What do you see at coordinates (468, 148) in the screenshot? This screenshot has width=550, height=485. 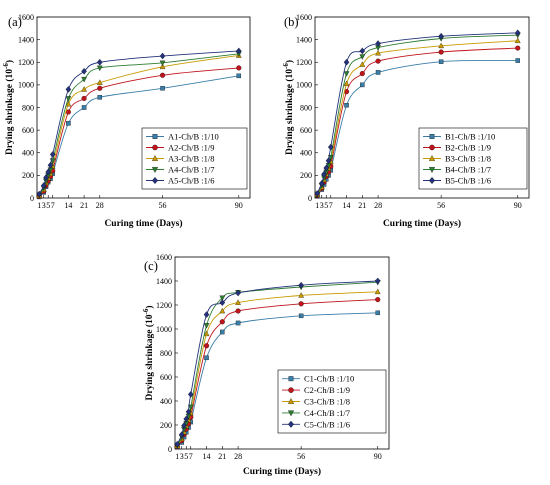 I see `legend-label-2: B2-Ch/B :1/9` at bounding box center [468, 148].